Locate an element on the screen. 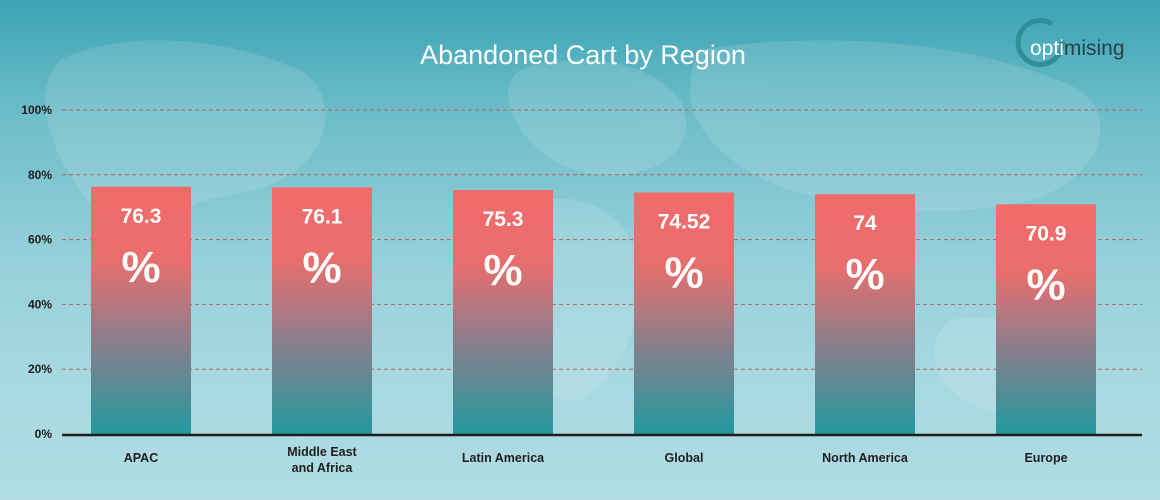 The image size is (1160, 500). x-tick-label: North America is located at coordinates (865, 458).